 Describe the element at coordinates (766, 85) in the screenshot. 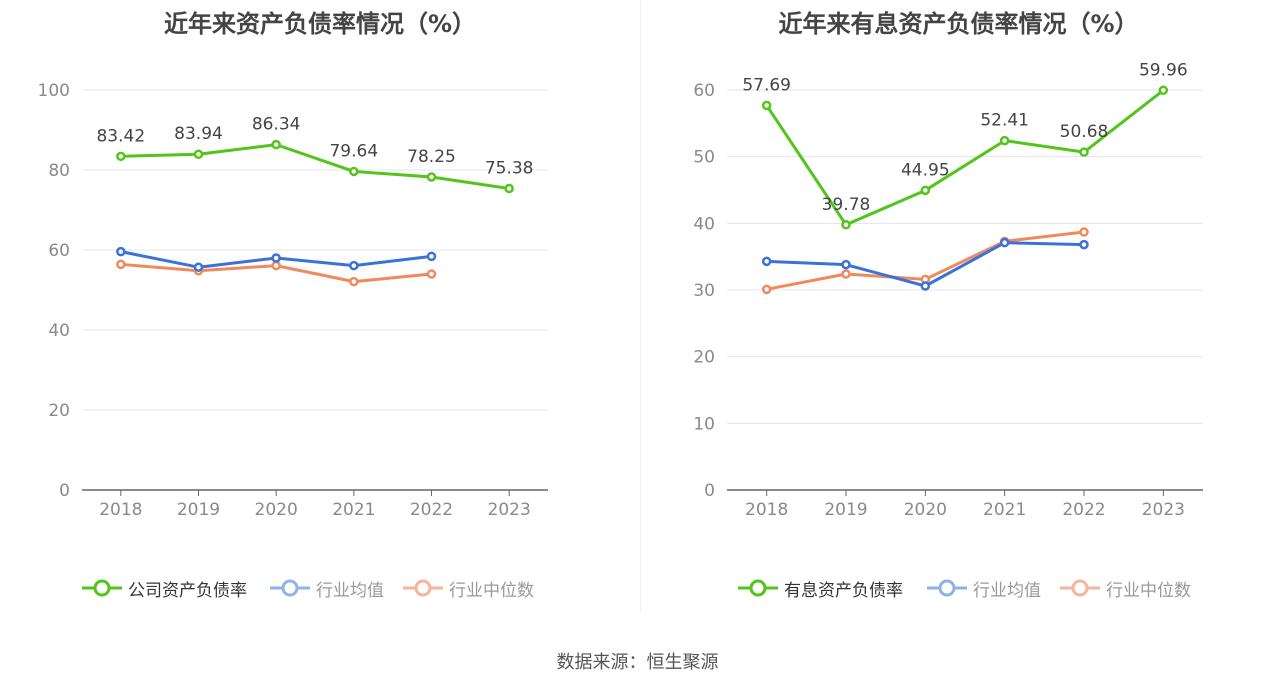

I see `data-label: 57.69` at that location.